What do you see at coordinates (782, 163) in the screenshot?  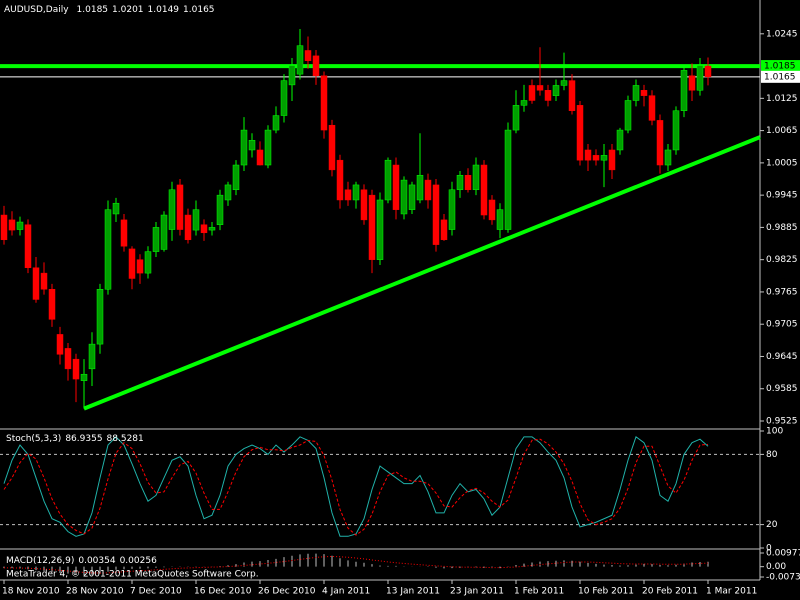 I see `y-tick-label: 1.0005` at bounding box center [782, 163].